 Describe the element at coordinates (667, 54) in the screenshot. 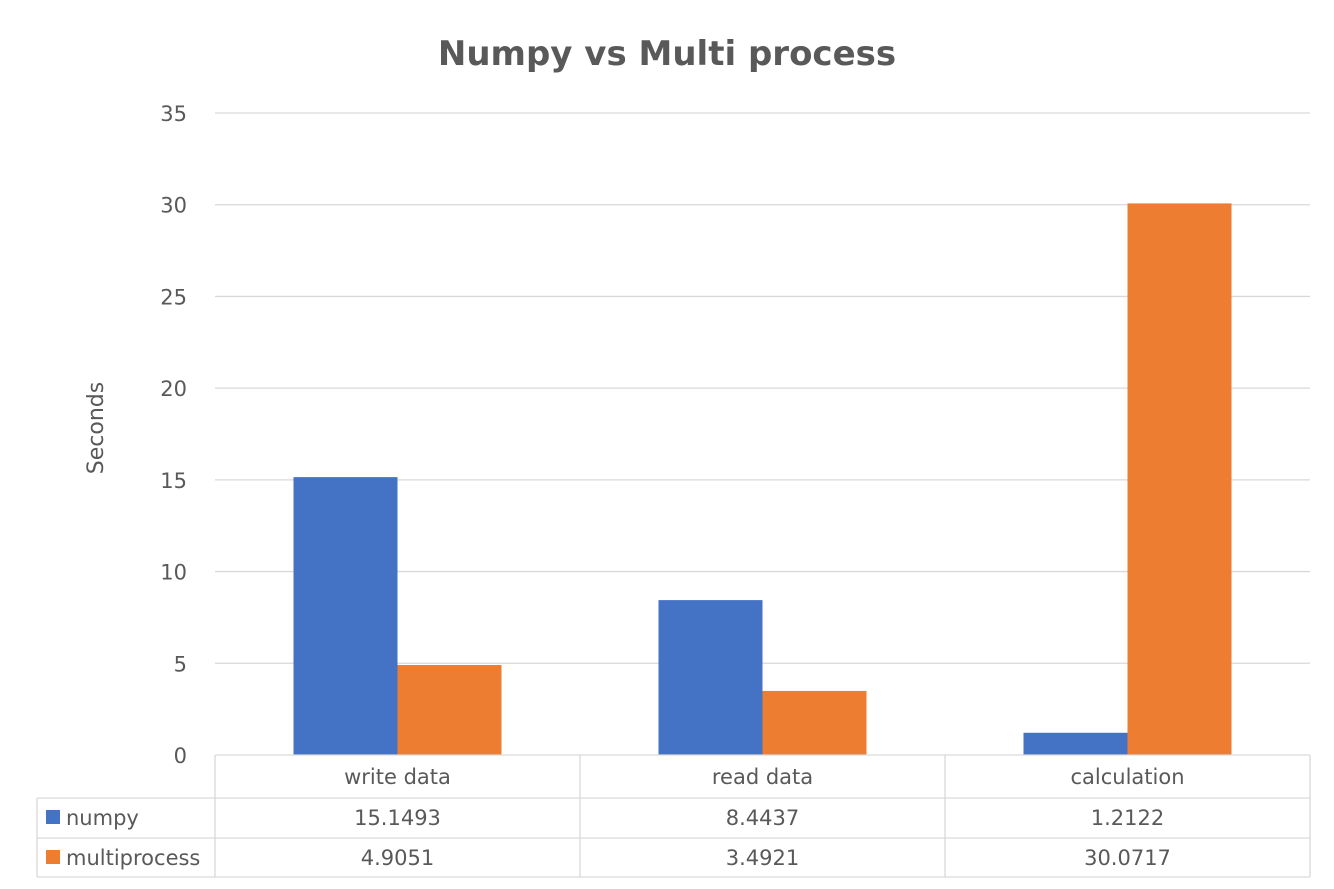

I see `chart-title: Numpy vs Multi process` at that location.